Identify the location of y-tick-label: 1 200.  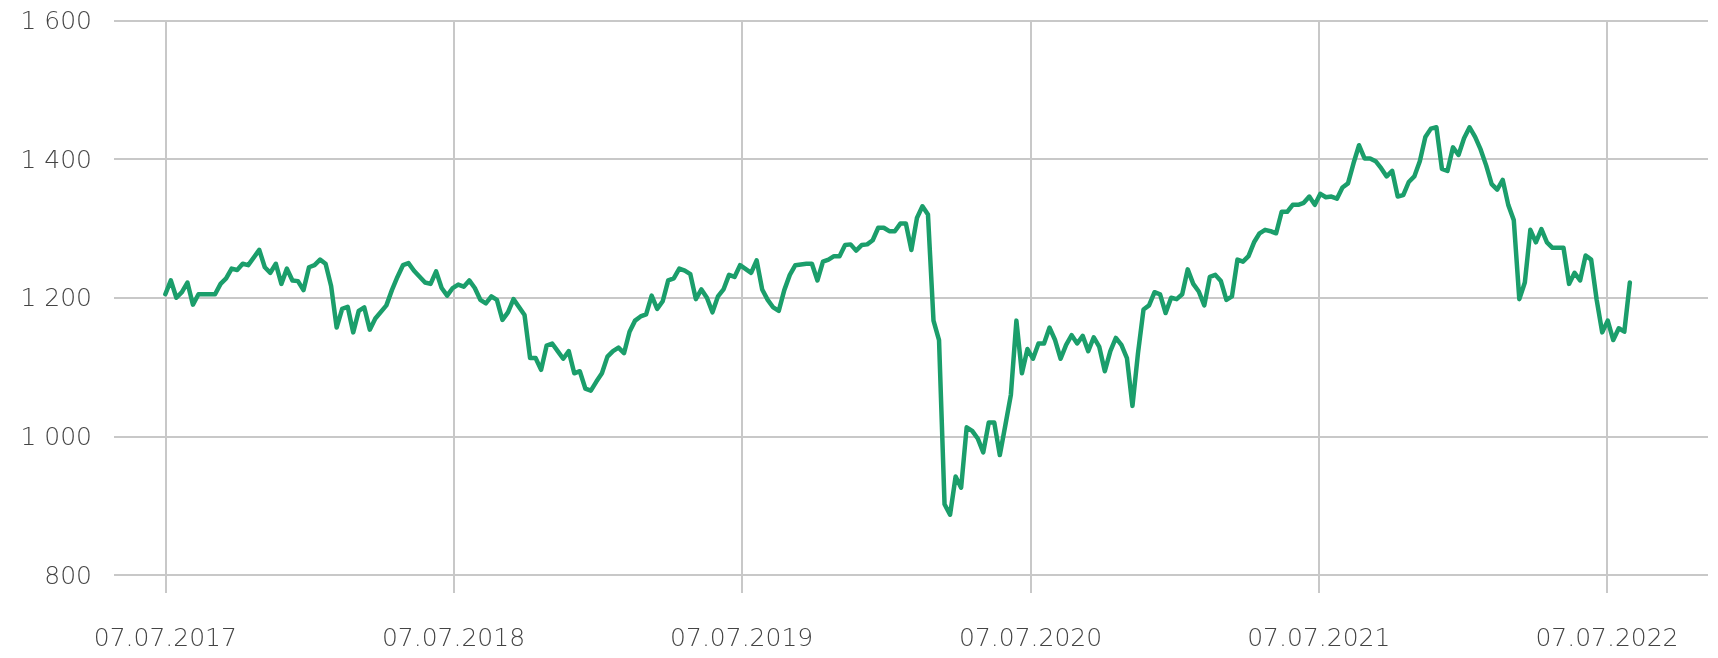
(56, 298).